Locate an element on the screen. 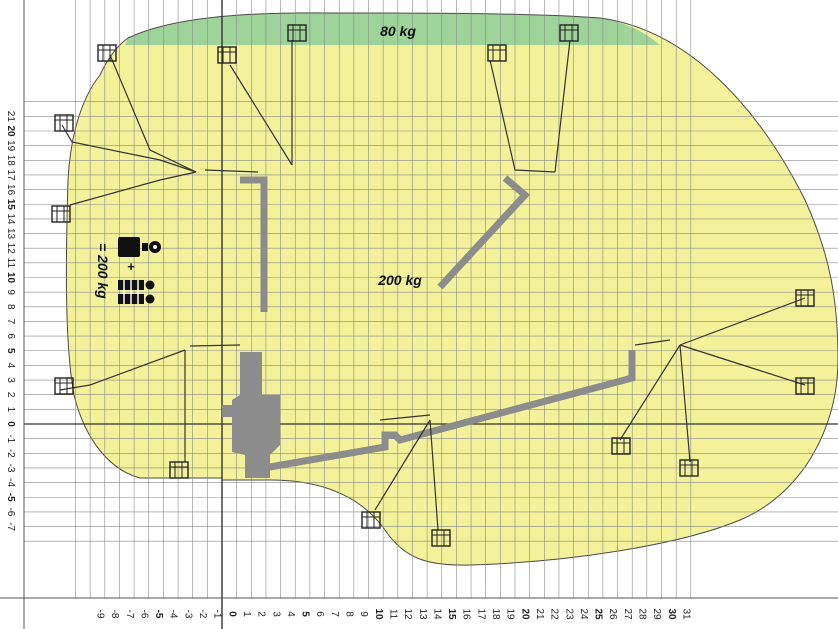  y-tick-label: 12 is located at coordinates (10, 249).